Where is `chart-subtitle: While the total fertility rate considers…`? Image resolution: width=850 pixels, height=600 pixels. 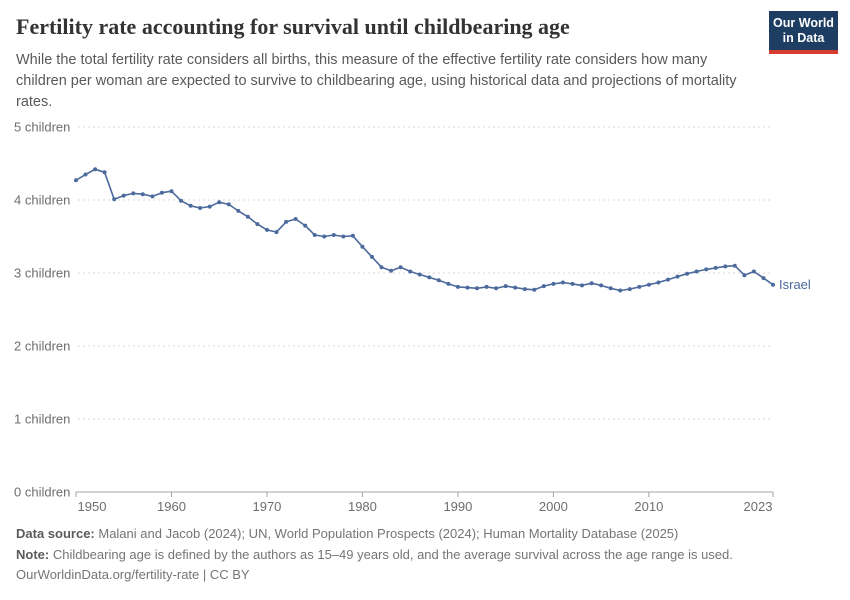 chart-subtitle: While the total fertility rate considers… is located at coordinates (376, 81).